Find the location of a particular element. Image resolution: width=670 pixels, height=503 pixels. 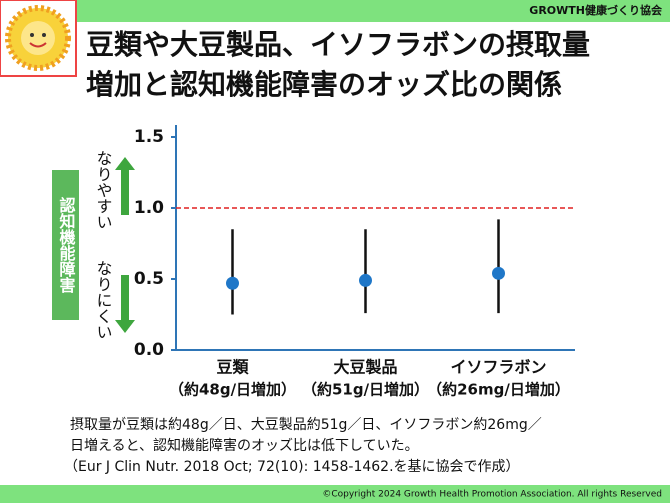

annotation-down: なりにくい is located at coordinates (103, 300).